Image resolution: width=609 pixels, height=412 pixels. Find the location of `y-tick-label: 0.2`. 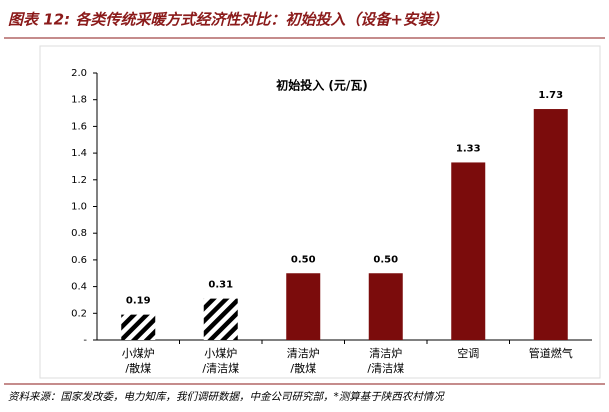

y-tick-label: 0.2 is located at coordinates (79, 313).